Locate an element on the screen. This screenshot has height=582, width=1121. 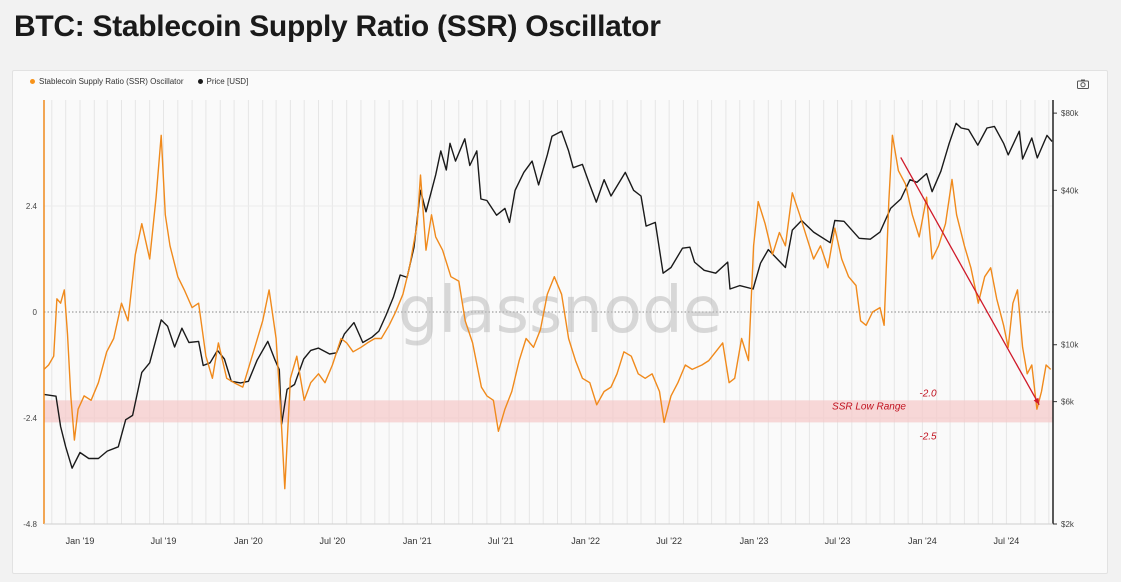
x-tick-label: Jan '19 is located at coordinates (80, 541).